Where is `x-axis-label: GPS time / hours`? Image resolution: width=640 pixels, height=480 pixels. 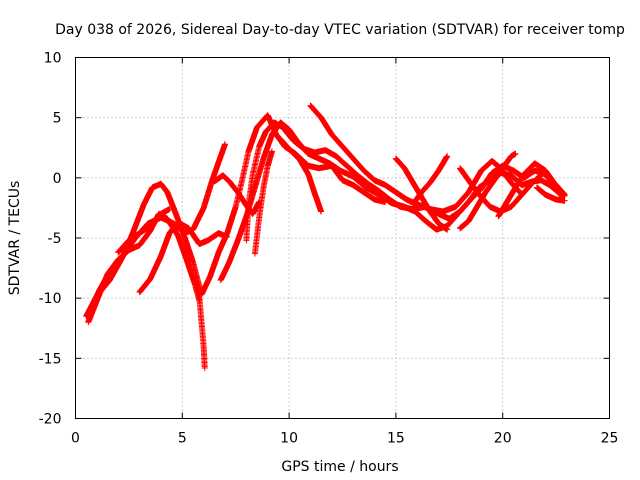
x-axis-label: GPS time / hours is located at coordinates (339, 467).